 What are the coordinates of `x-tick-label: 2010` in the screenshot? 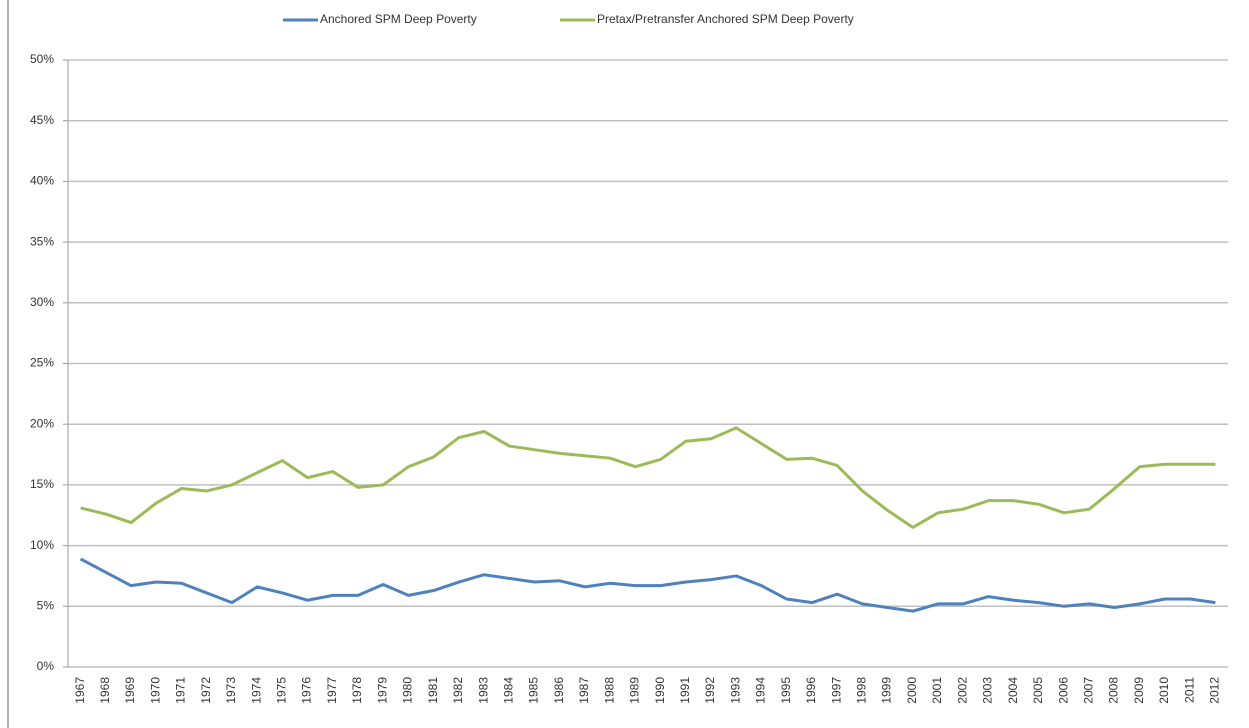 It's located at (1164, 690).